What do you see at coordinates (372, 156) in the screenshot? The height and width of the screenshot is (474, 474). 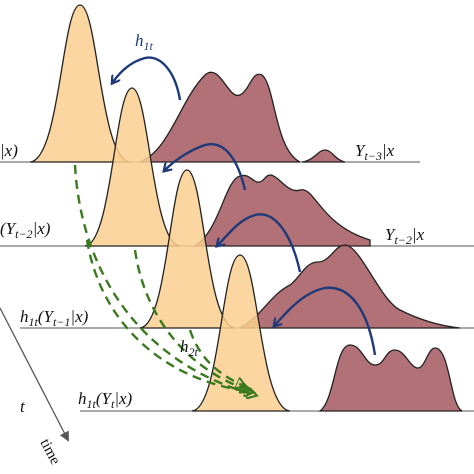 I see `subscript: t−3` at bounding box center [372, 156].